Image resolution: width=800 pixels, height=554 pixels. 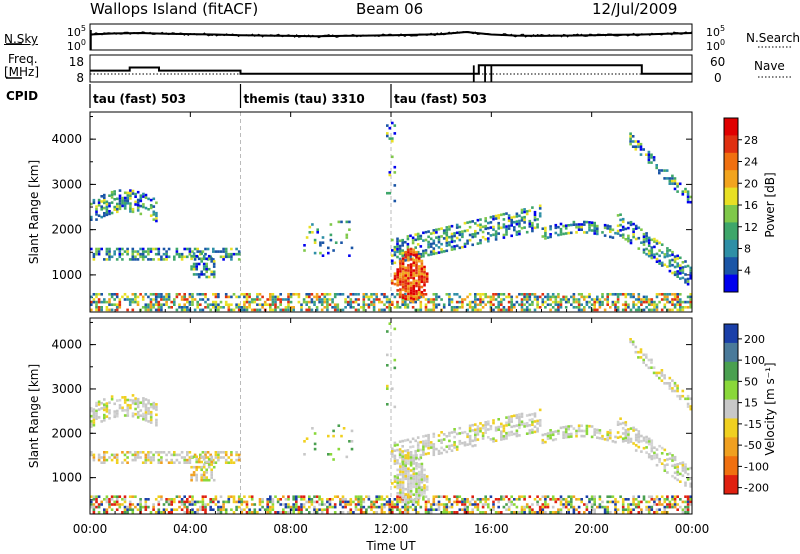 What do you see at coordinates (731, 127) in the screenshot?
I see `colorbar-swatch` at bounding box center [731, 127].